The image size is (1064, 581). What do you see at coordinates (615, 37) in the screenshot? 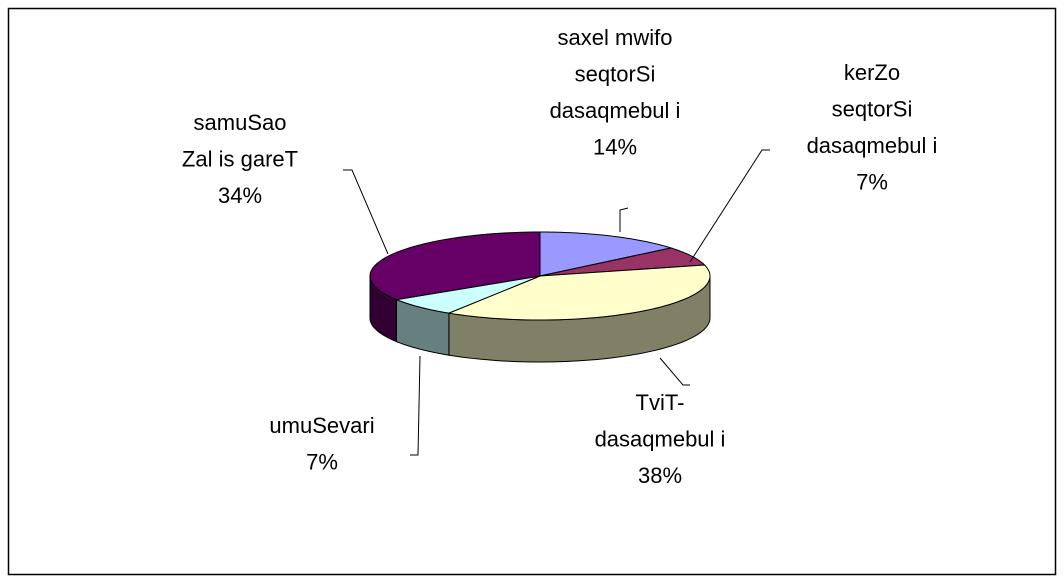
I see `category-label-line: saxel mwifo` at bounding box center [615, 37].